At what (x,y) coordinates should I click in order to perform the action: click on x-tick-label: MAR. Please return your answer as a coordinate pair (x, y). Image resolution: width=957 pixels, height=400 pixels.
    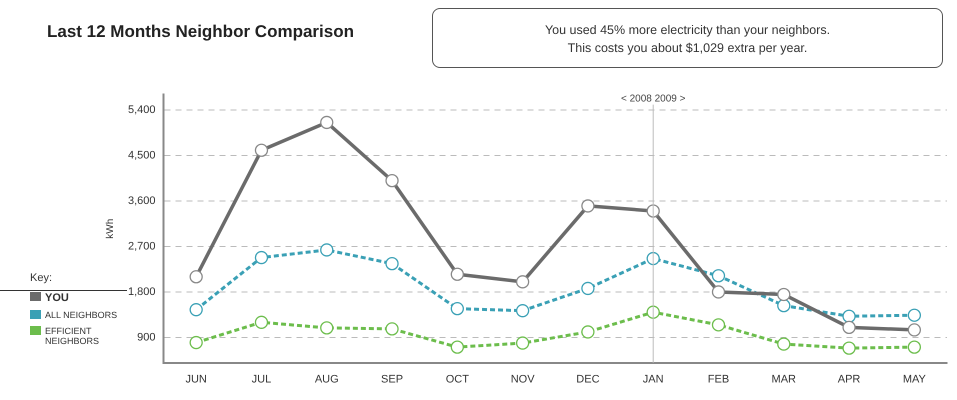
    Looking at the image, I should click on (784, 379).